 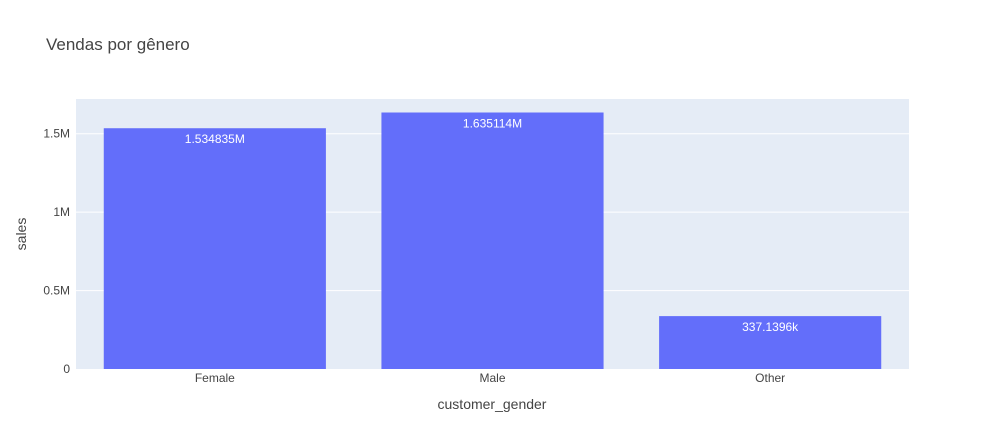 What do you see at coordinates (215, 378) in the screenshot?
I see `x-tick-label: Female` at bounding box center [215, 378].